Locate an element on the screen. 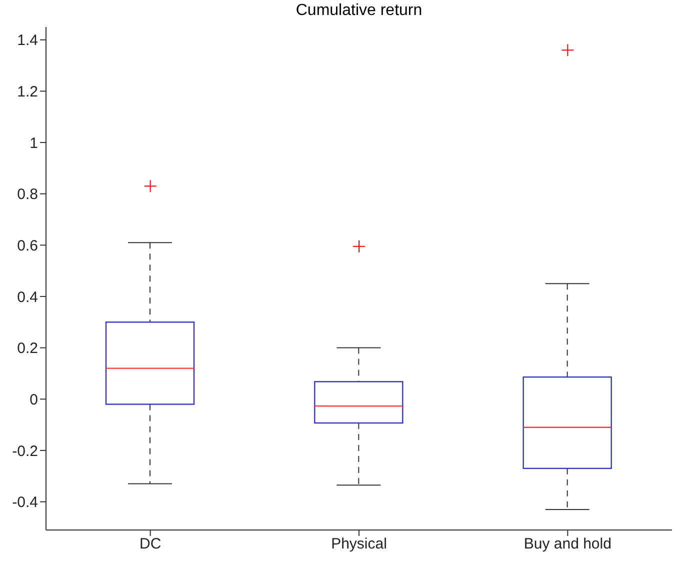  x-tick-label: DC is located at coordinates (150, 544).